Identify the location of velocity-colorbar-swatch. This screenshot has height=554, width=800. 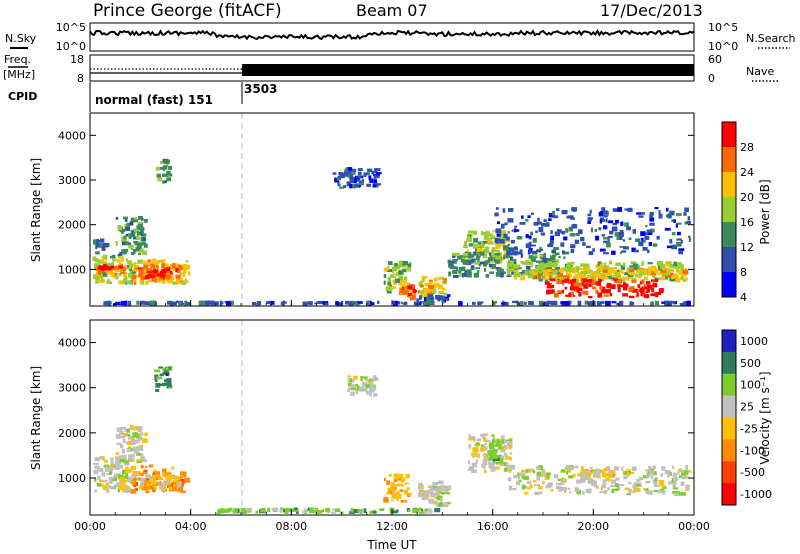
(729, 406).